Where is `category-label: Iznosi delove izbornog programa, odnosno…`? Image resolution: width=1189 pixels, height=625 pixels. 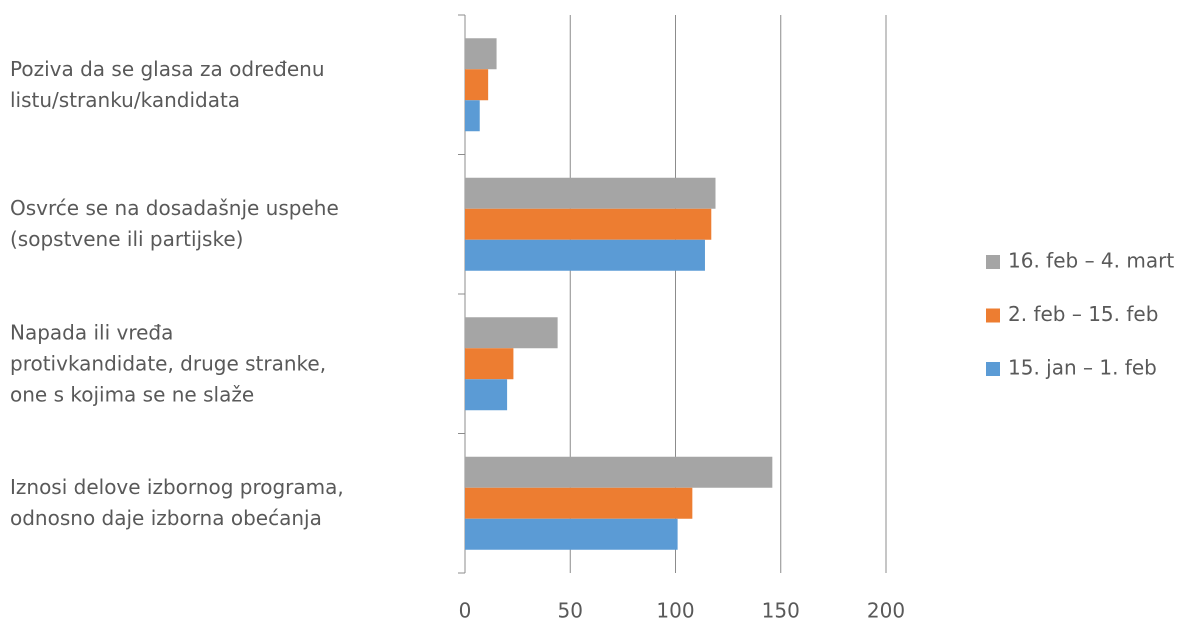
category-label: Iznosi delove izbornog programa, odnosno… is located at coordinates (177, 503).